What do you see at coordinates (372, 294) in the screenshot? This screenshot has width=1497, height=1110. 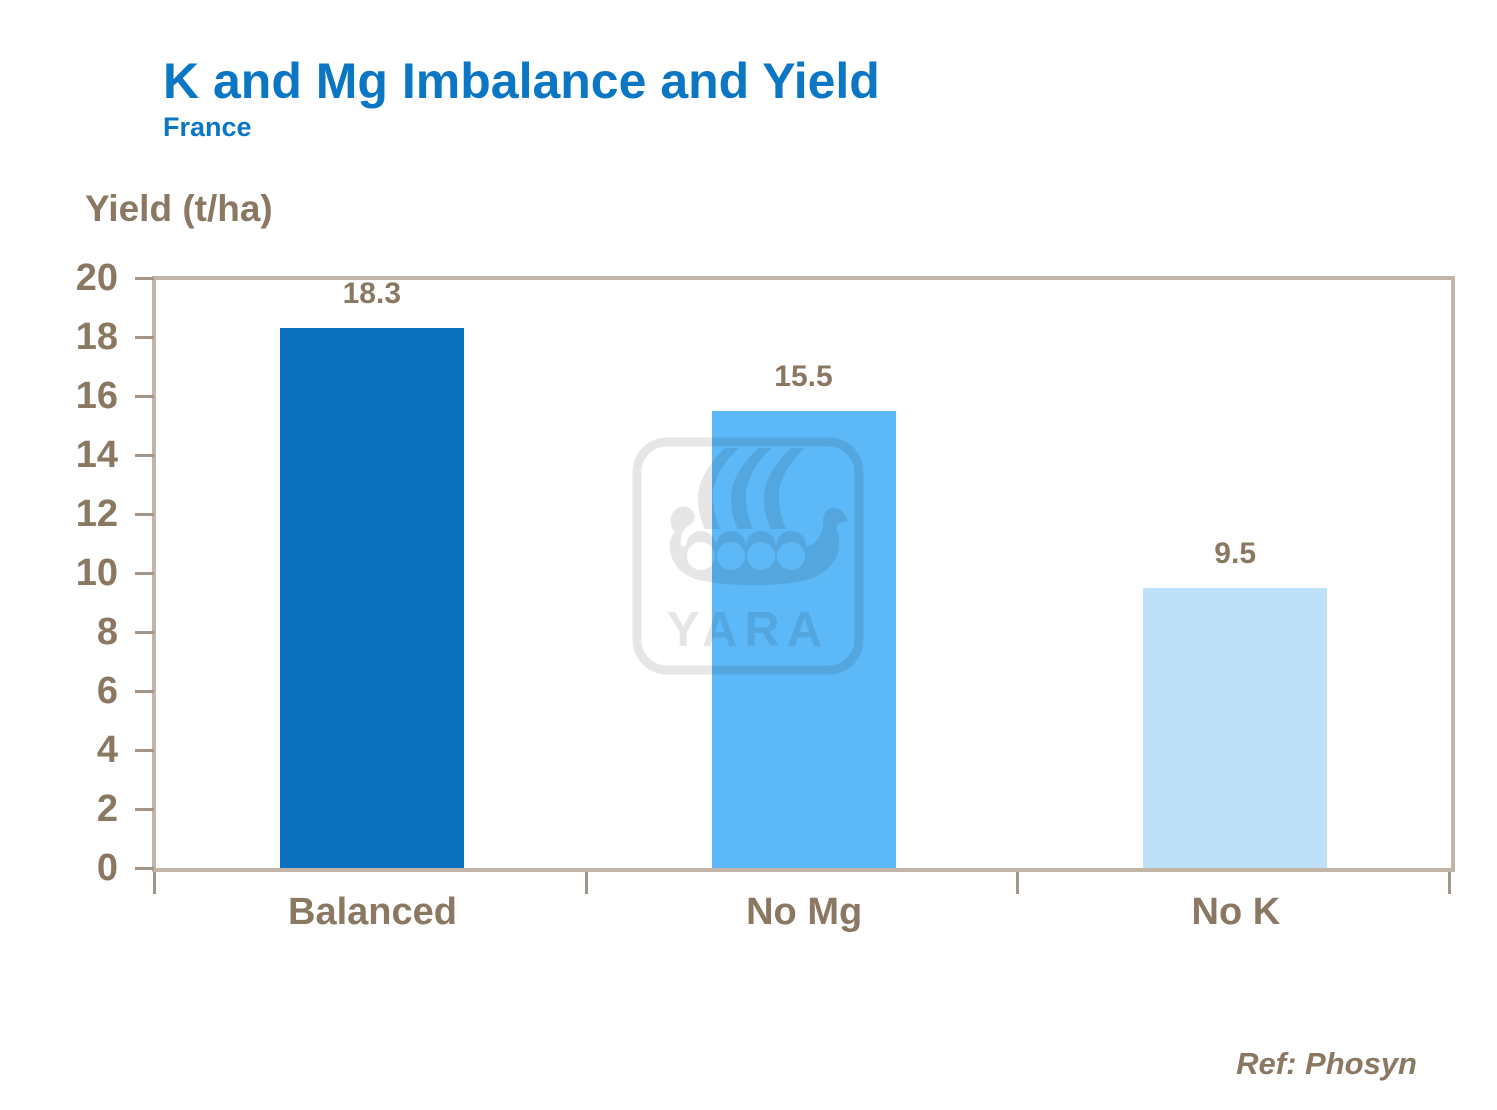 I see `bar-value-label: 18.3` at bounding box center [372, 294].